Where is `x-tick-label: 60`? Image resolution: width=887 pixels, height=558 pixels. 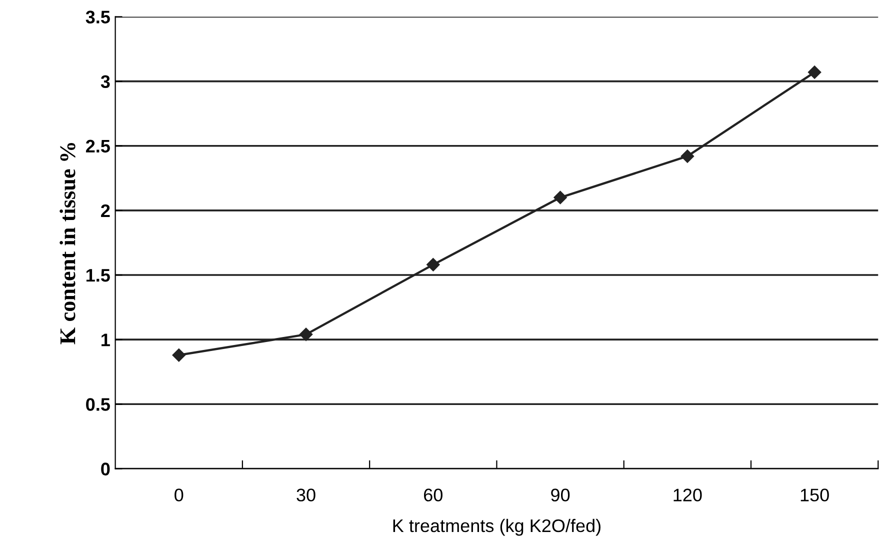
x-tick-label: 60 is located at coordinates (433, 495).